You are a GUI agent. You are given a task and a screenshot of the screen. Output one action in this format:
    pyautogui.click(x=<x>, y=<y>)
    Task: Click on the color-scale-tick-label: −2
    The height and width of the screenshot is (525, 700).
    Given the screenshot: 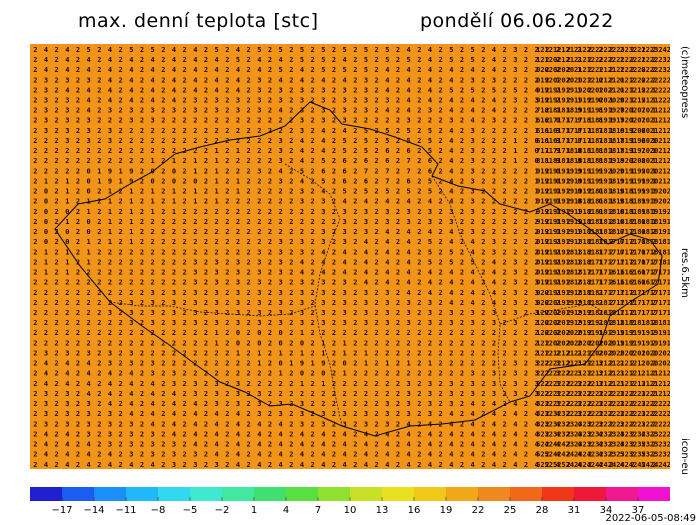 What is the action you would take?
    pyautogui.click(x=222, y=510)
    